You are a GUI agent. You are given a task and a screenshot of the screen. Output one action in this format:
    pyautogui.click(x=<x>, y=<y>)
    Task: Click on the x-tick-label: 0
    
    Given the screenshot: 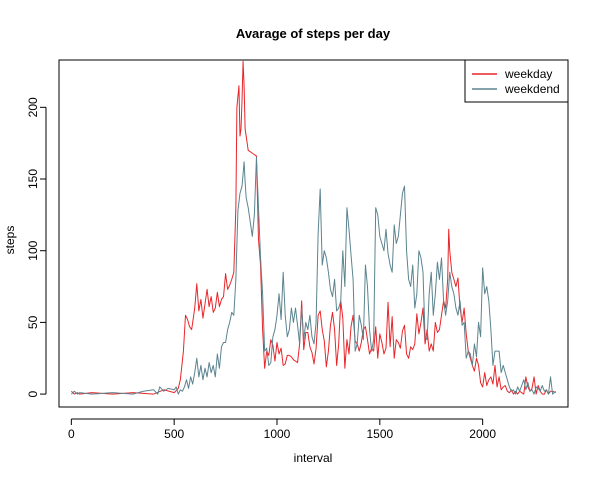 What is the action you would take?
    pyautogui.click(x=71, y=434)
    